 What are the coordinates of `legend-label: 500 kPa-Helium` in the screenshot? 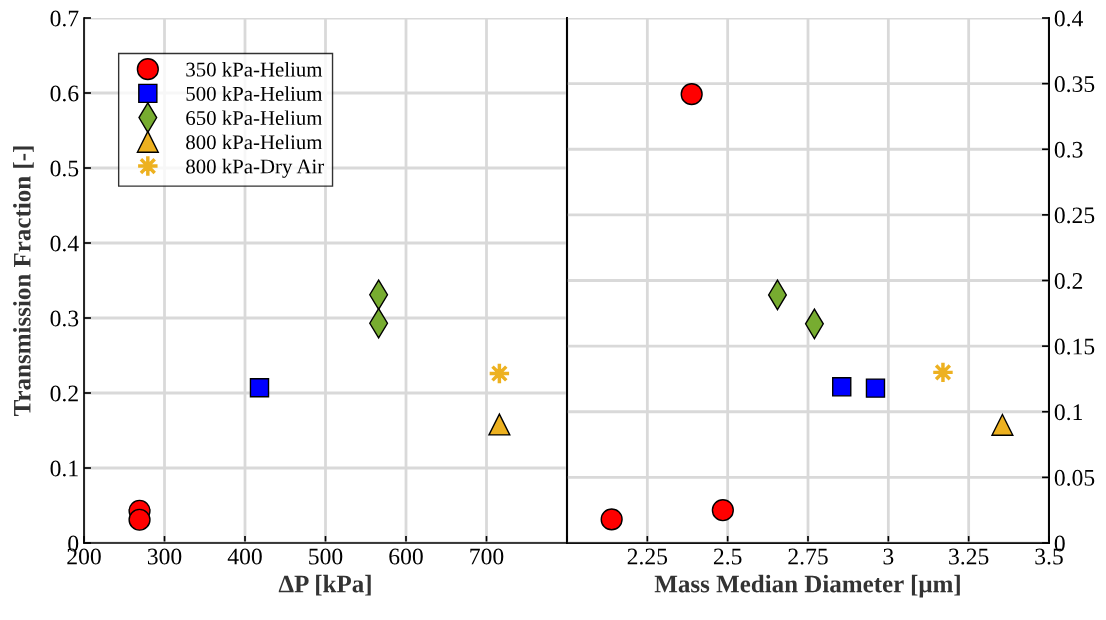 It's located at (254, 93).